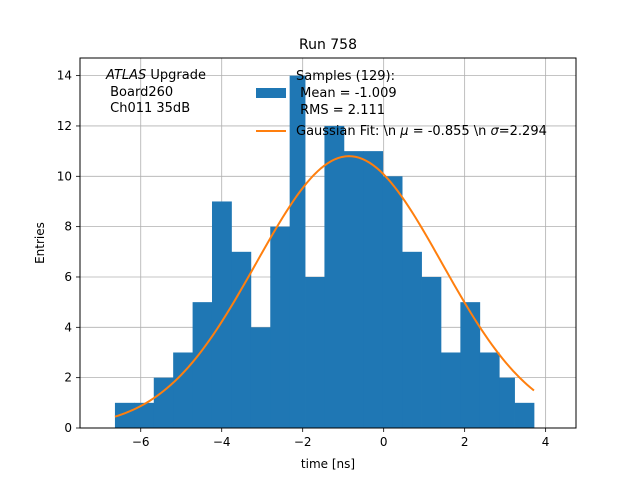 This screenshot has height=480, width=640. What do you see at coordinates (303, 442) in the screenshot?
I see `x-tick-label: −2` at bounding box center [303, 442].